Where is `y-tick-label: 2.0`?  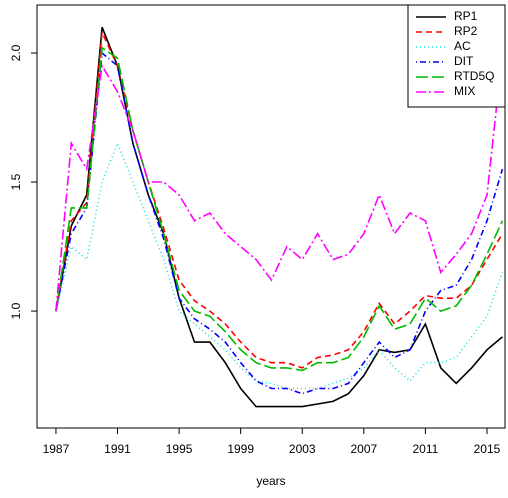
y-tick-label: 2.0 is located at coordinates (16, 52).